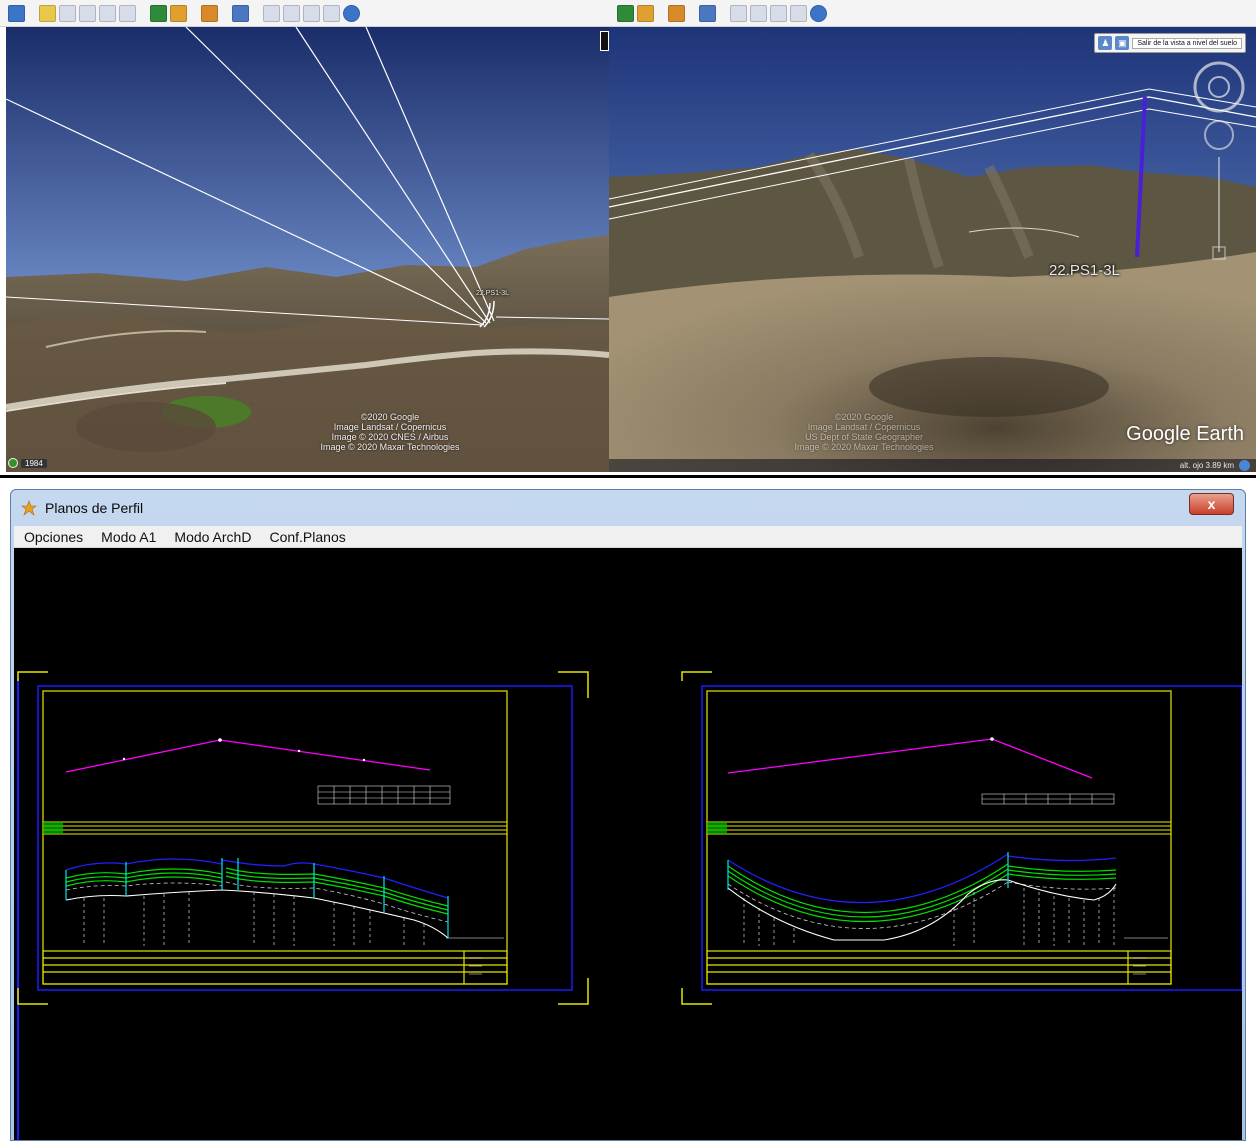  What do you see at coordinates (87, 13) in the screenshot?
I see `path-icon` at bounding box center [87, 13].